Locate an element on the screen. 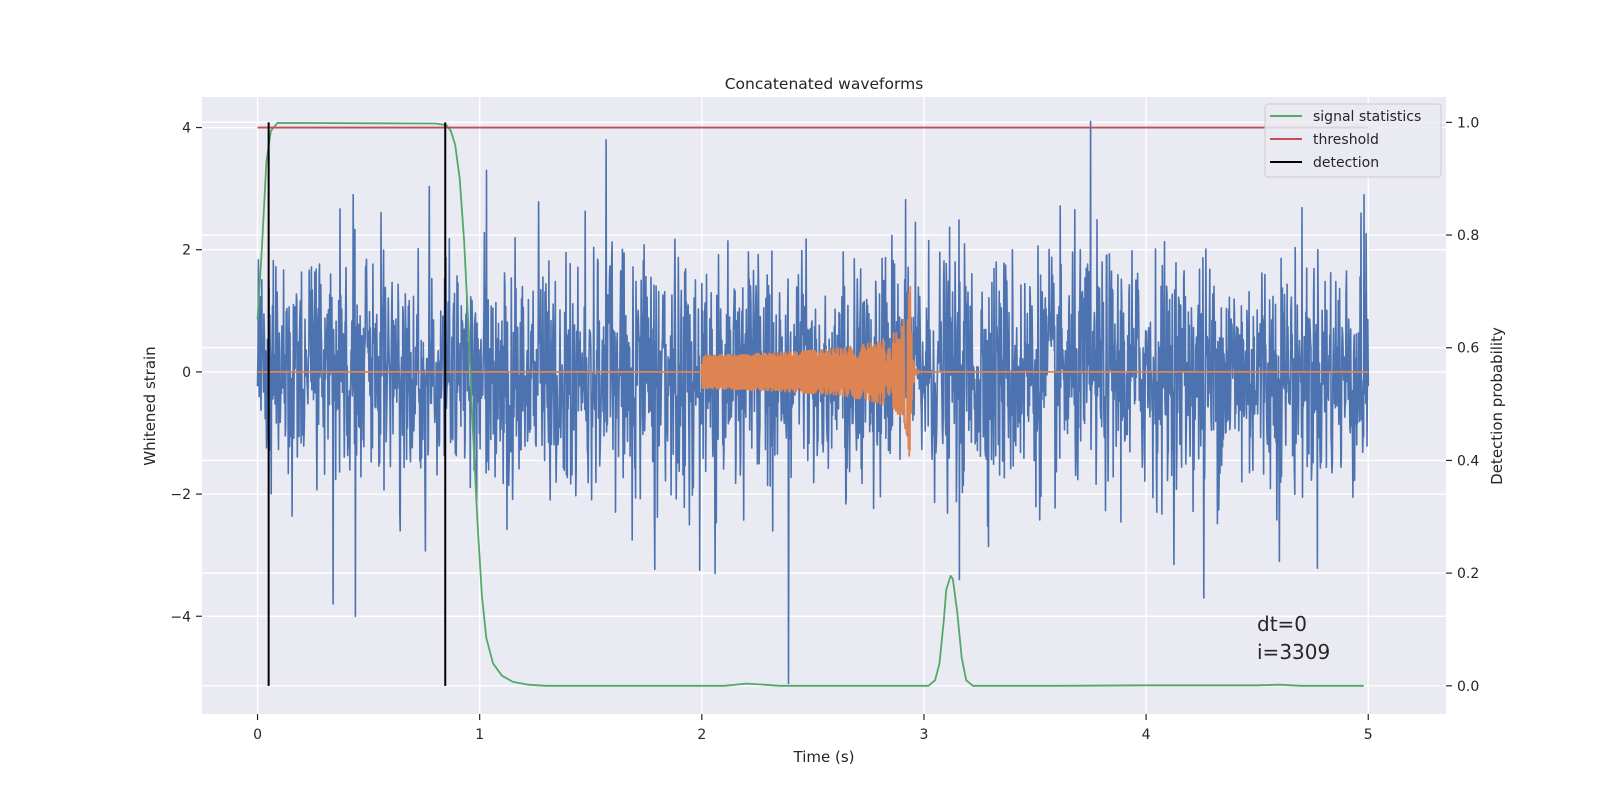  y-right-tick-label: 0.4 is located at coordinates (1468, 461).